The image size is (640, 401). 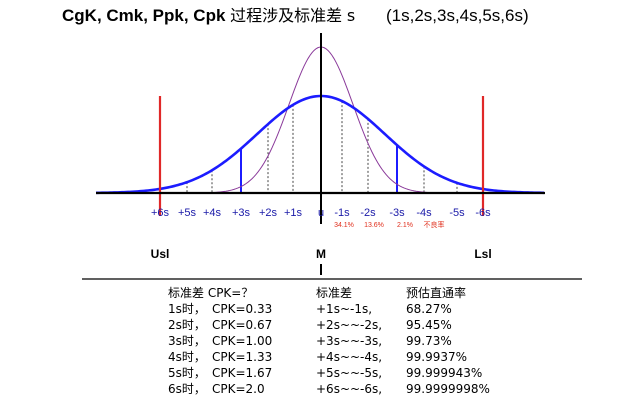 What do you see at coordinates (436, 293) in the screenshot?
I see `header-yield: 预估直通率` at bounding box center [436, 293].